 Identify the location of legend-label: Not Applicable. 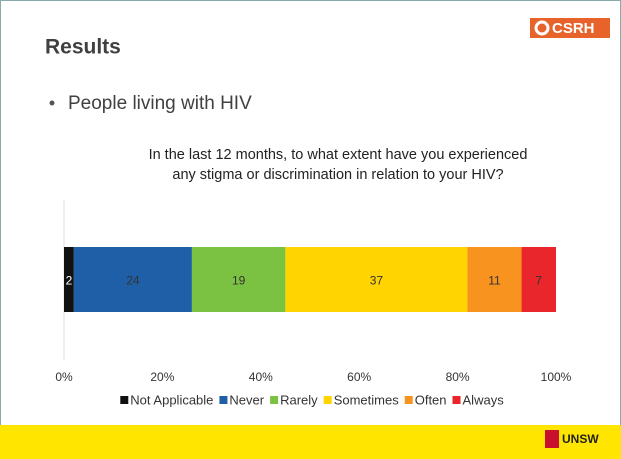
(171, 399).